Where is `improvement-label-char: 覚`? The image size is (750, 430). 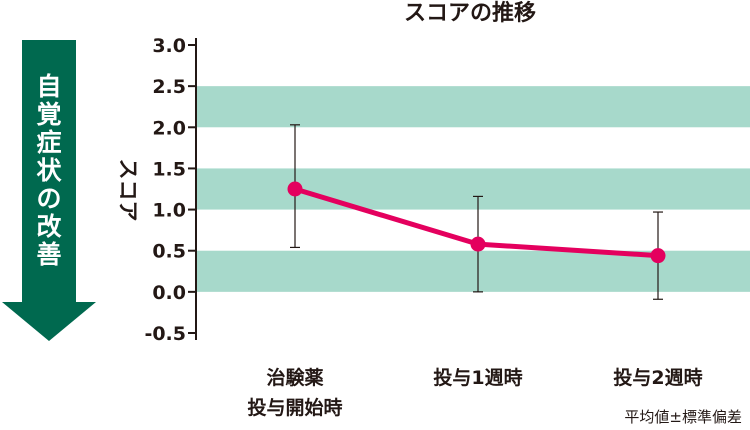 improvement-label-char: 覚 is located at coordinates (48, 114).